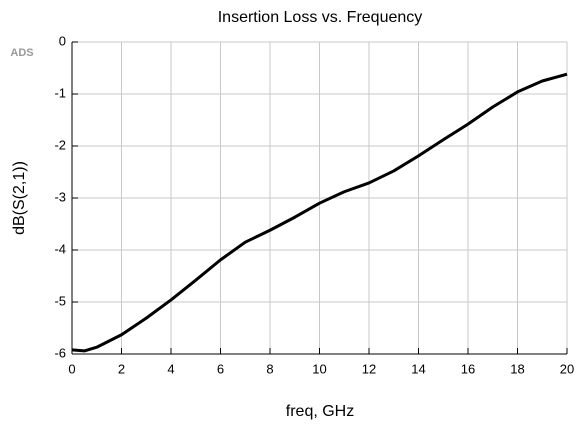  I want to click on x-tick-label: 2, so click(121, 368).